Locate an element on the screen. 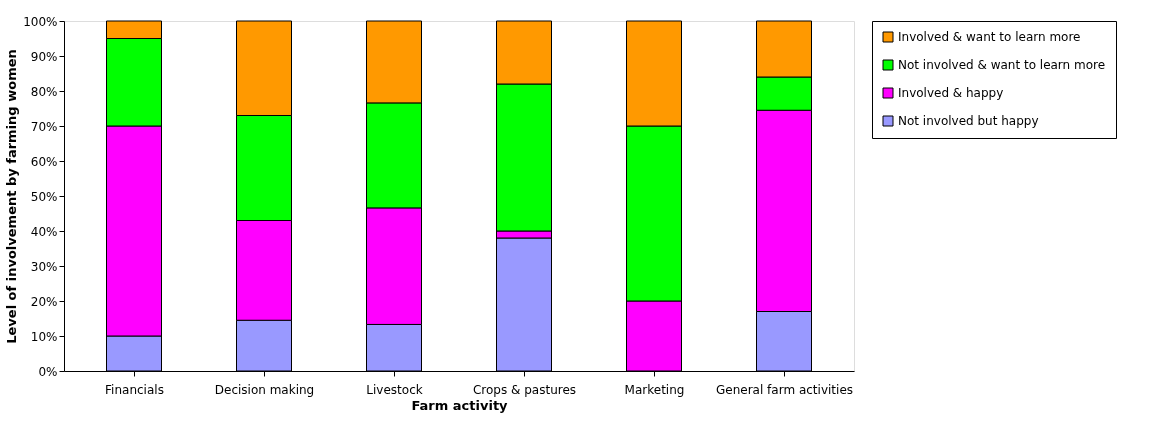  y-tick-label: 50% is located at coordinates (44, 196).